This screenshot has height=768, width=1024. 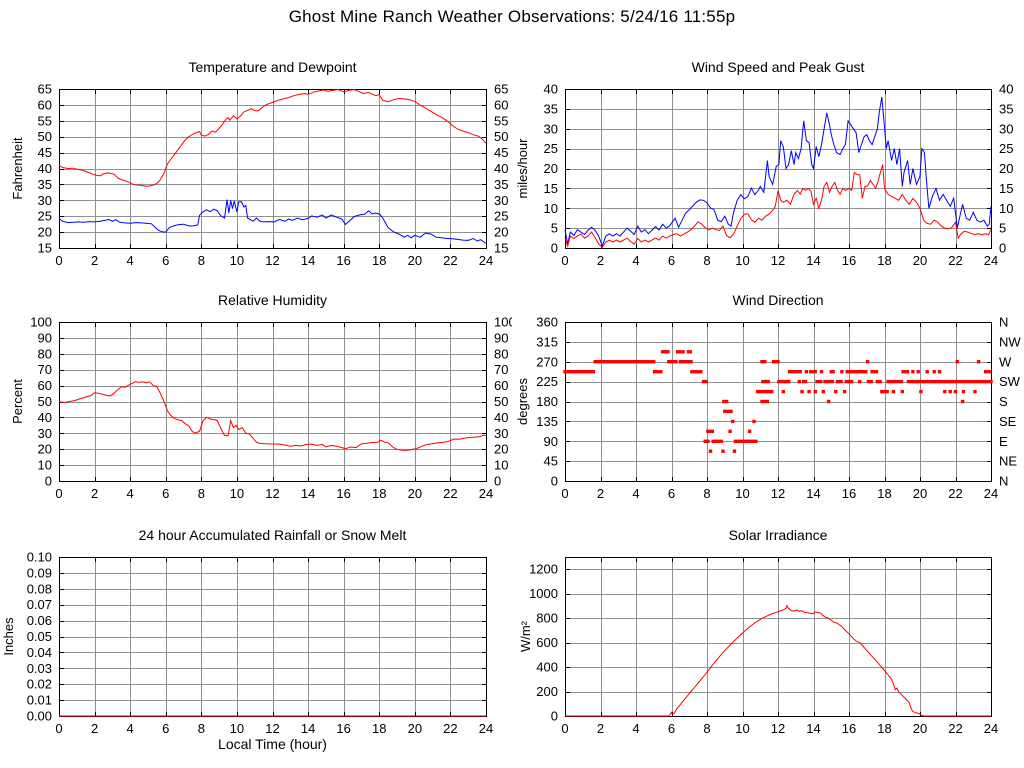 I want to click on y-tick-label-right: 10, so click(x=1006, y=208).